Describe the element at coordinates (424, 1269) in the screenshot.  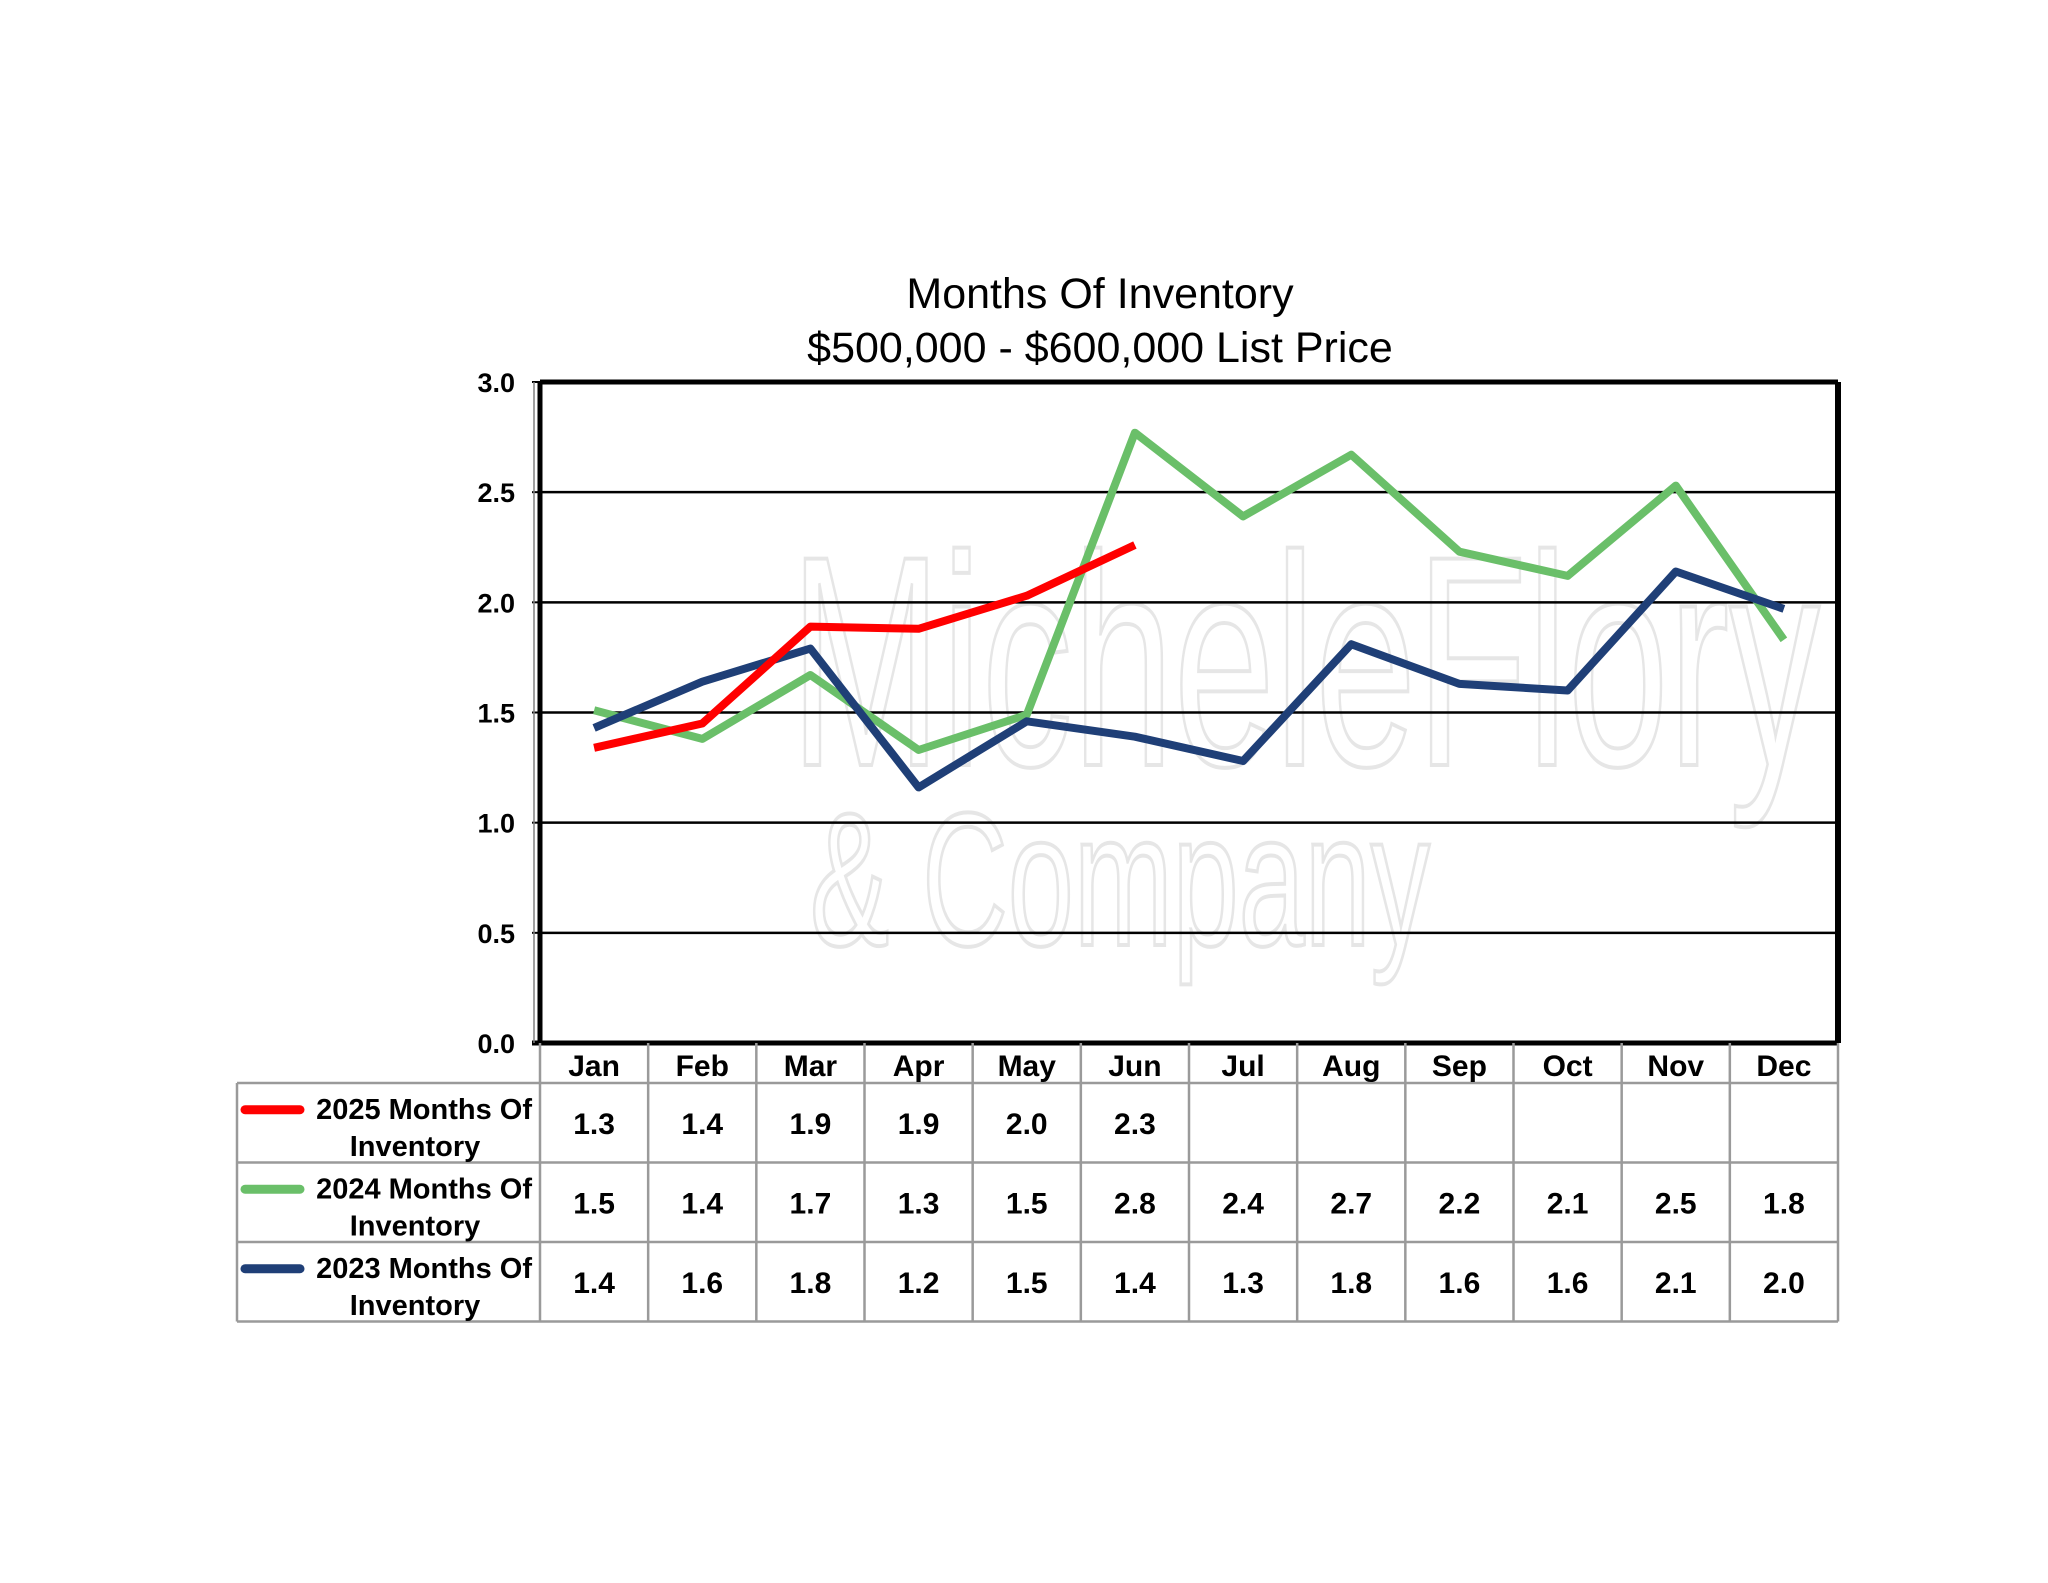
I see `legend-label: 2023 Months Of` at that location.